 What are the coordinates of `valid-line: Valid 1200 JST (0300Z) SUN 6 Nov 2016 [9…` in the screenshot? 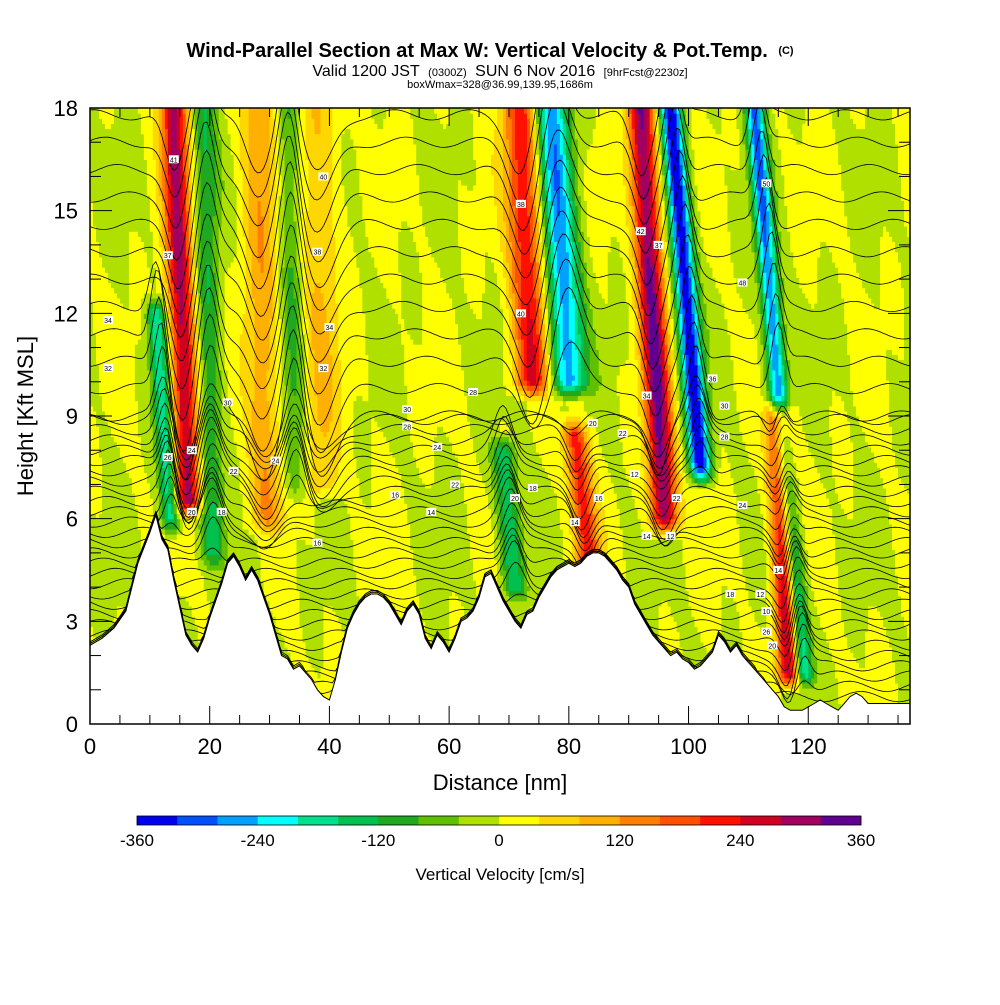 It's located at (499, 71).